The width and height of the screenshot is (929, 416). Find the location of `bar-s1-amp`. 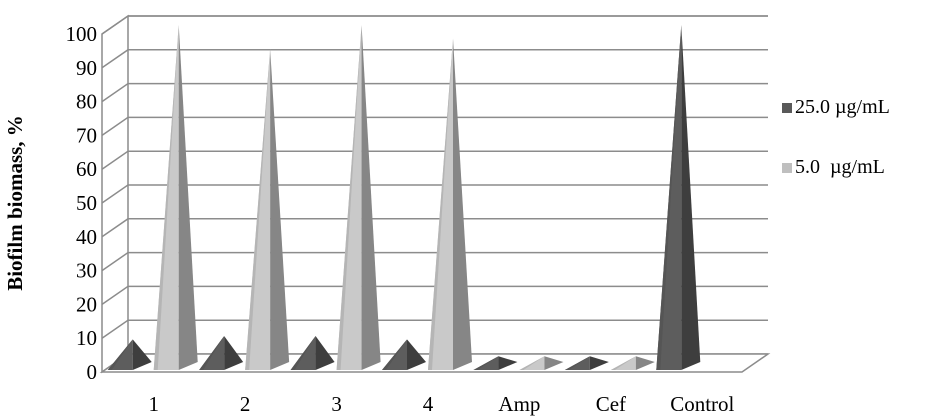

bar-s1-amp is located at coordinates (495, 363).